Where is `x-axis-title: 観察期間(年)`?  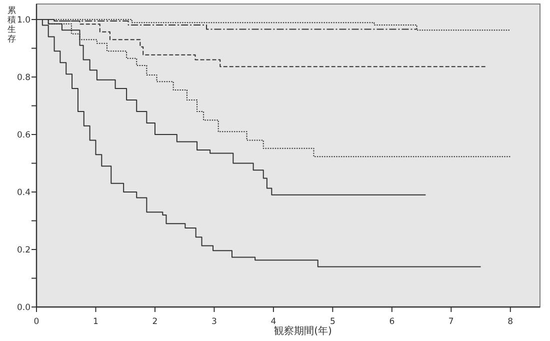
x-axis-title: 観察期間(年) is located at coordinates (303, 331).